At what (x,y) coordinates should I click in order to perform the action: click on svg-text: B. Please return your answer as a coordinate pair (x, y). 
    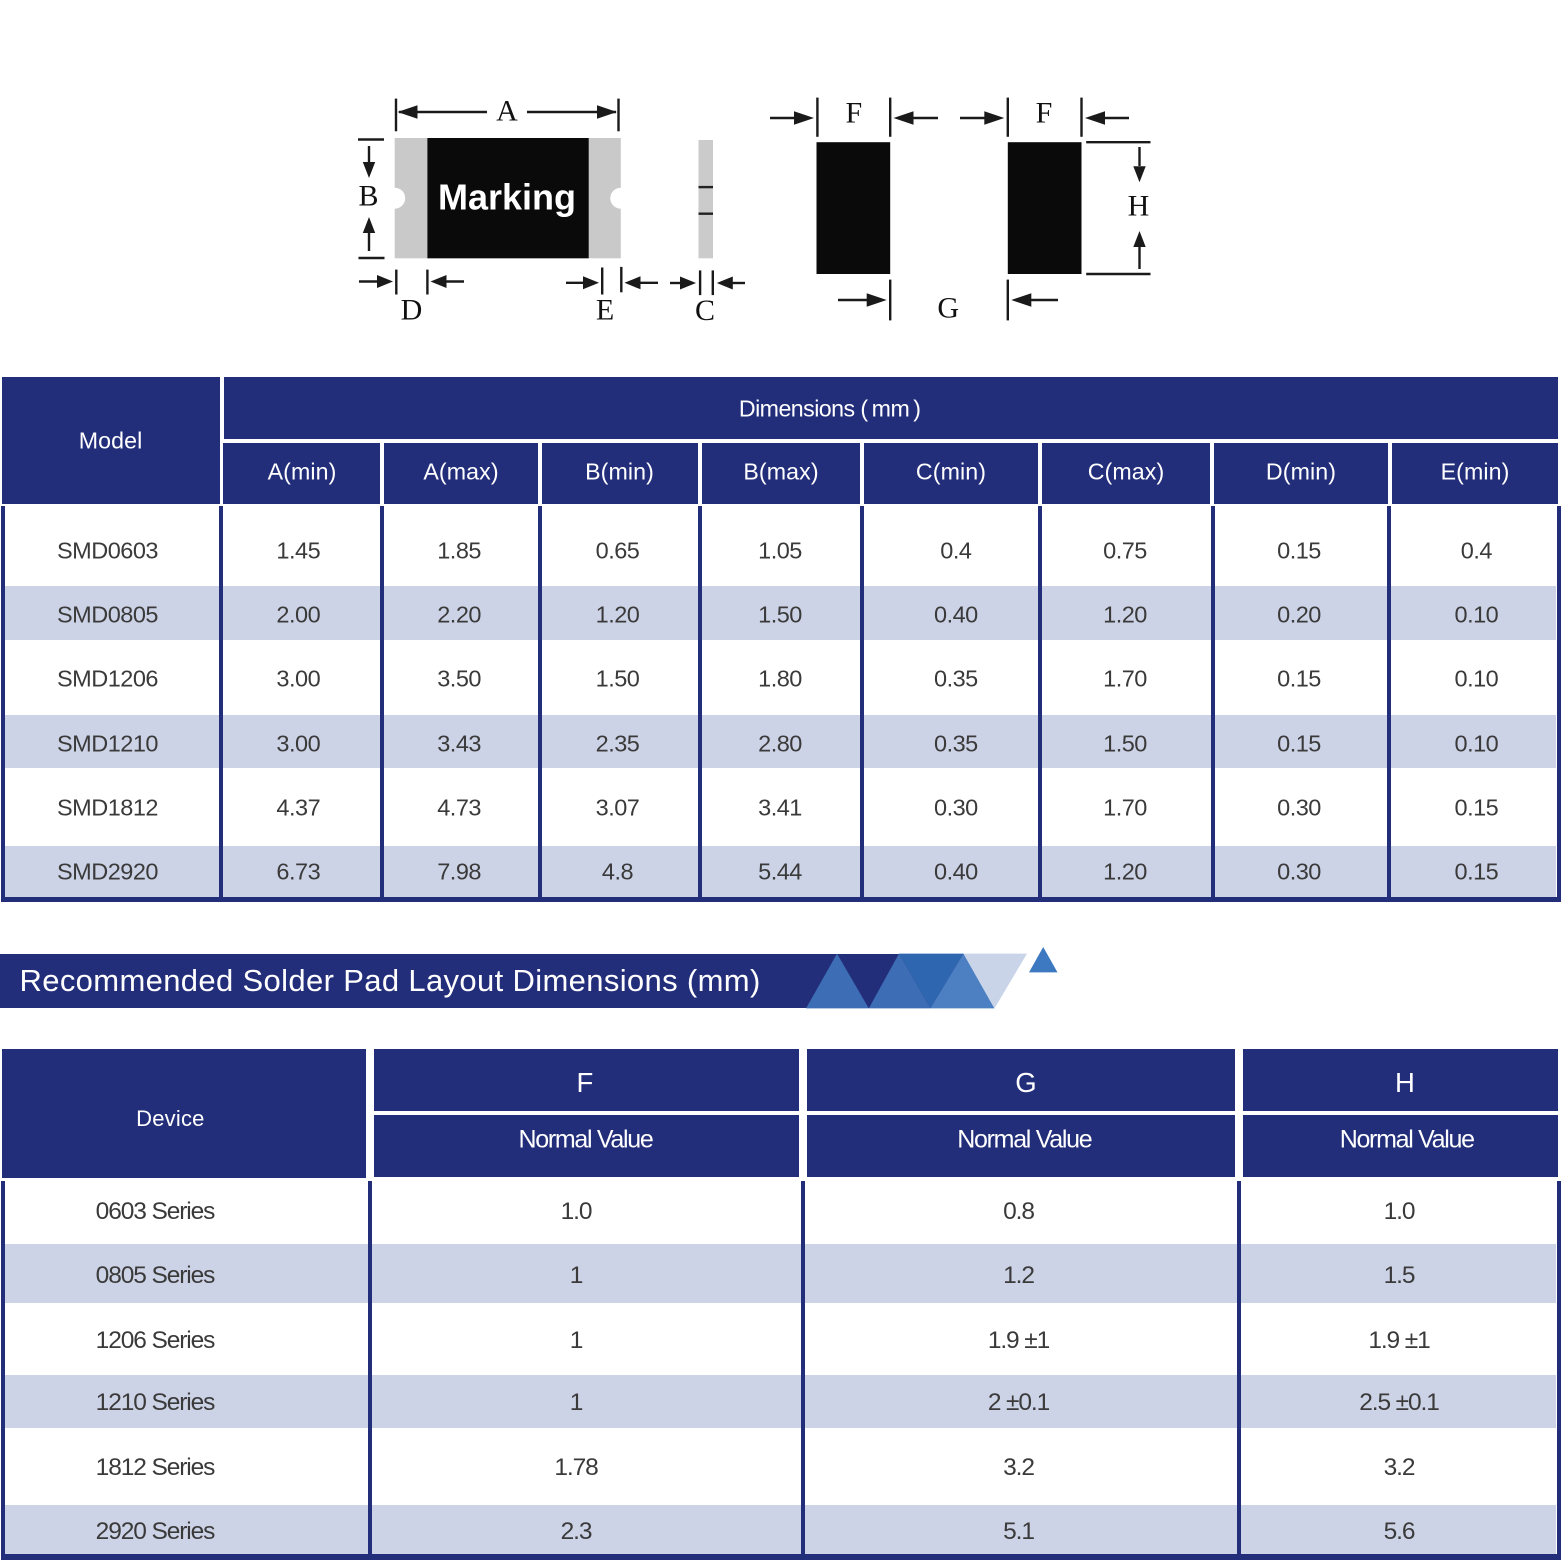
    Looking at the image, I should click on (368, 196).